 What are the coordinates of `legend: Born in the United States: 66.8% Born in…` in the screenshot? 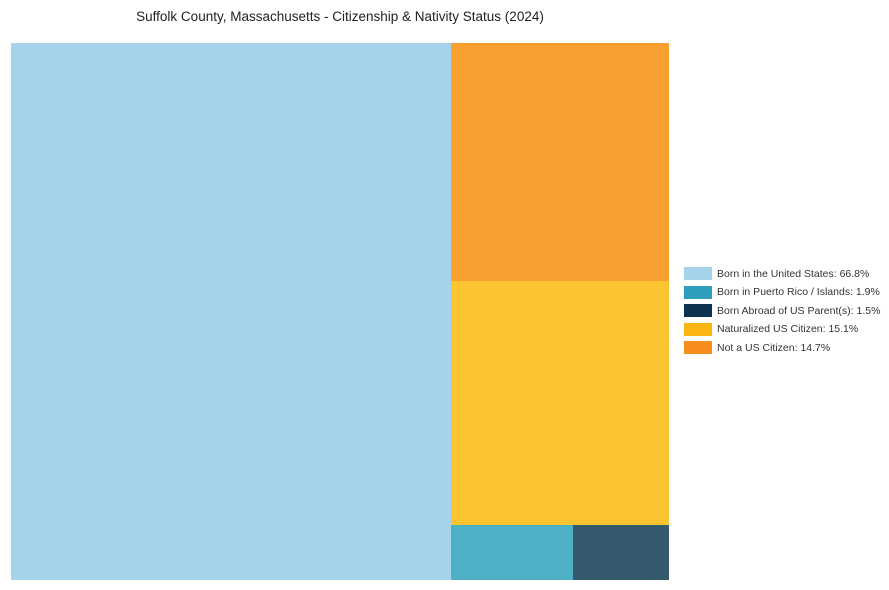 It's located at (782, 313).